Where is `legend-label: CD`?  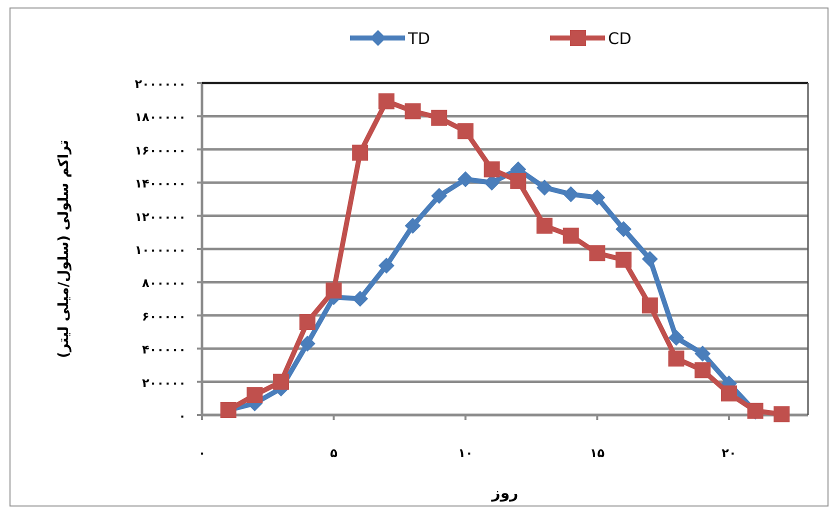
legend-label: CD is located at coordinates (620, 38).